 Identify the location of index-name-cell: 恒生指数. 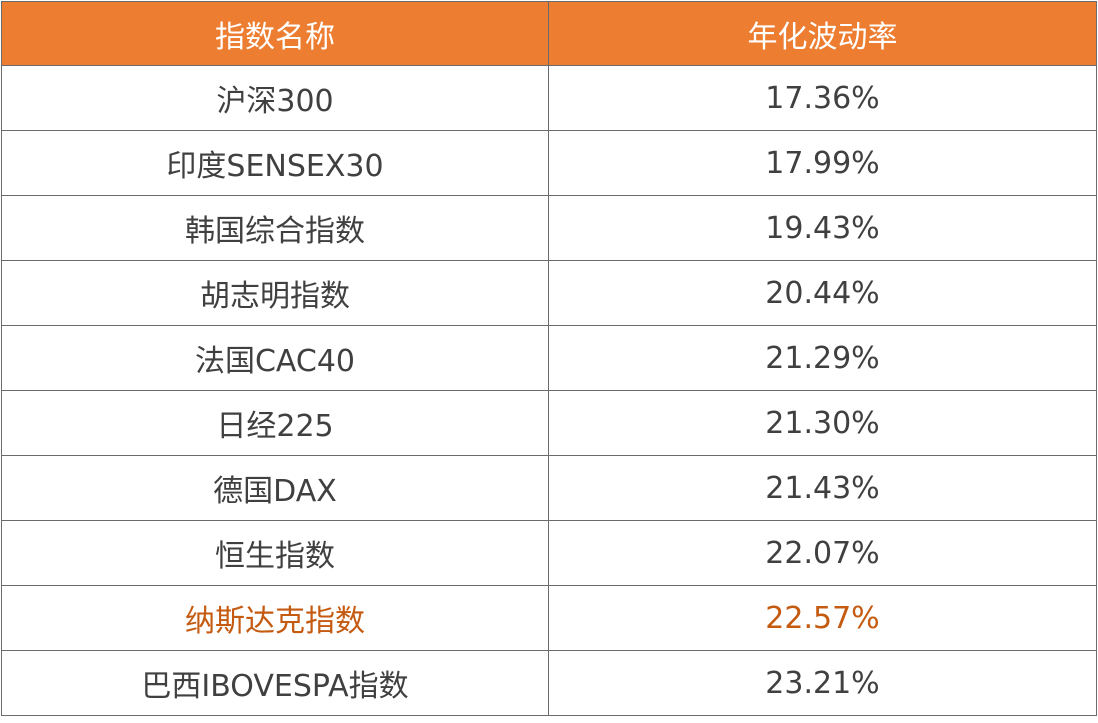
(275, 553).